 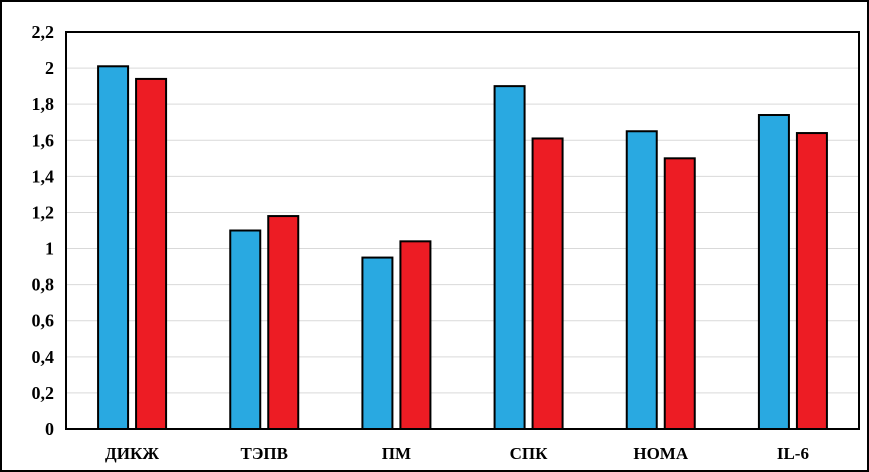 I want to click on y-tick-label: 1,6, so click(x=43, y=140).